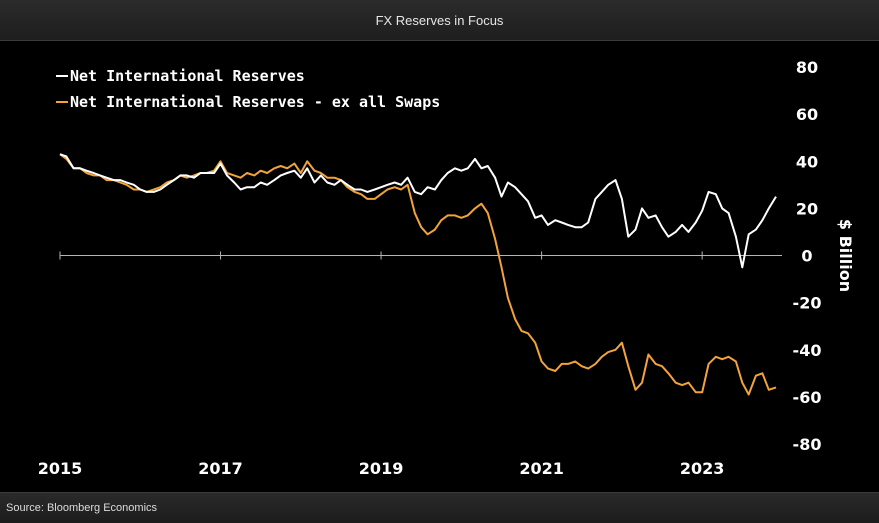 The height and width of the screenshot is (523, 879). Describe the element at coordinates (824, 256) in the screenshot. I see `y-axis: 80 60 40 20 0 -20 -40 -60 -80 $ Billion` at that location.